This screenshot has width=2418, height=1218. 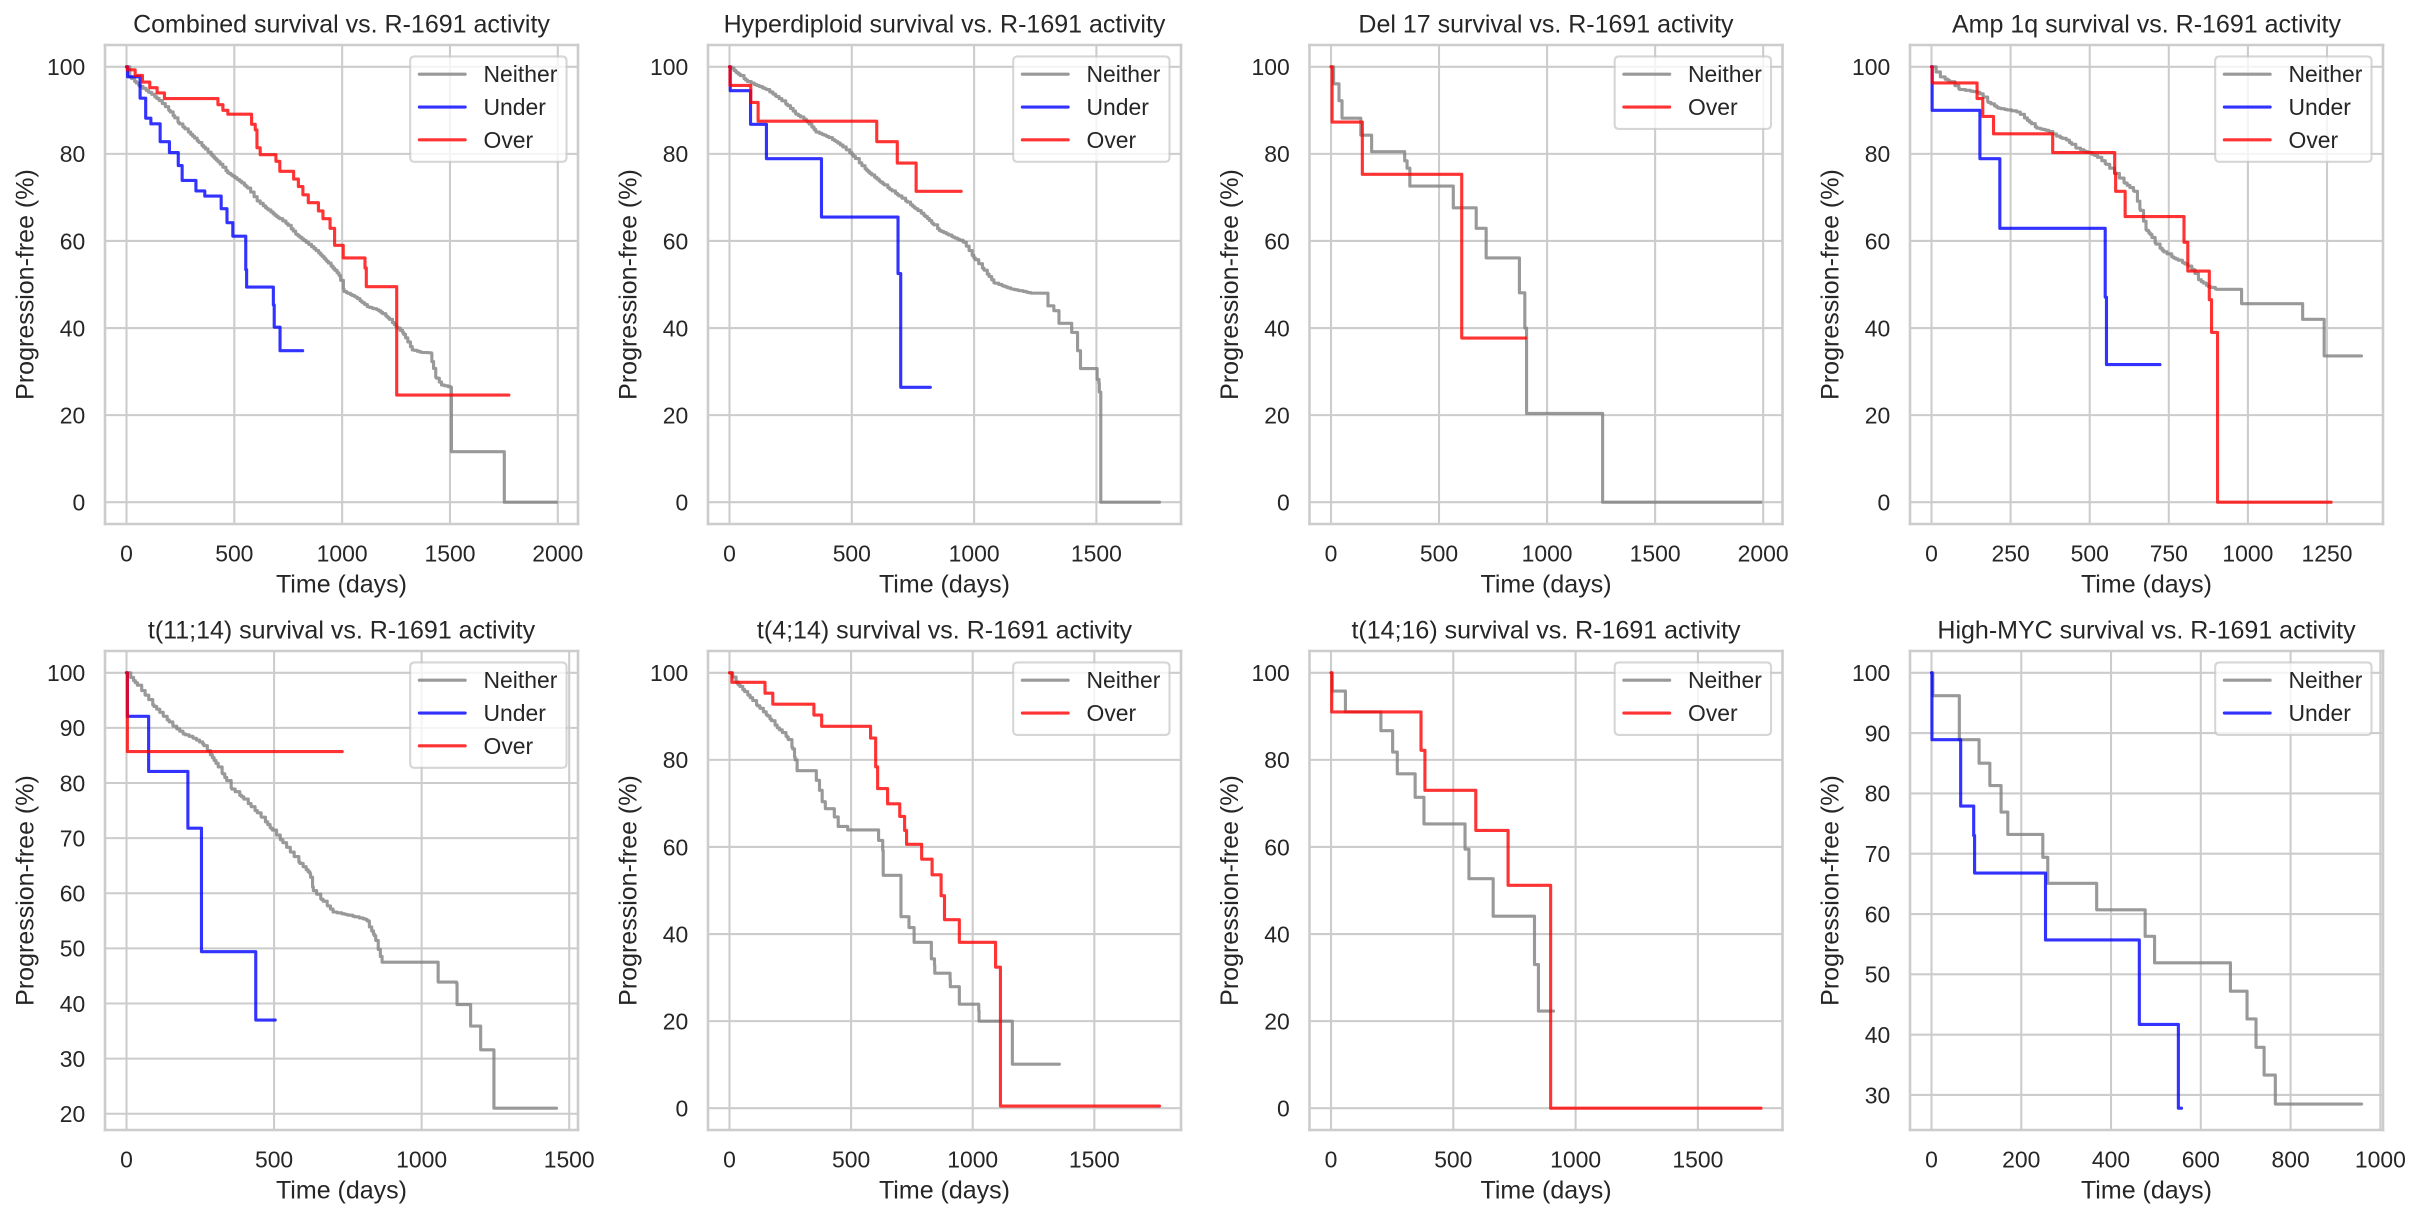 I want to click on svg-text:Amp 1q survival vs. R-1691 act: Amp 1q survival vs. R-1691 activity, so click(x=2147, y=25).